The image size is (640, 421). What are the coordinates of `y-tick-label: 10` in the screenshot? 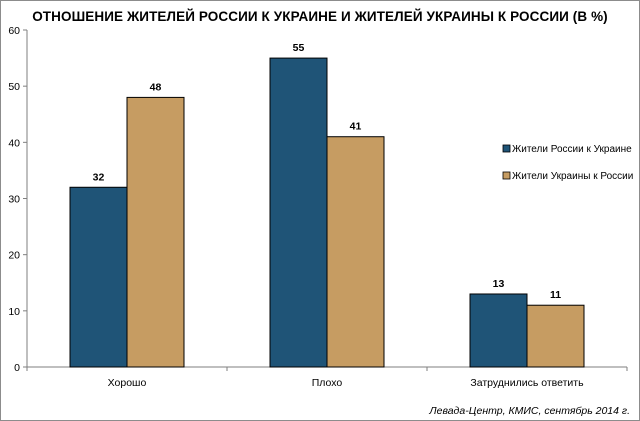 It's located at (14, 312).